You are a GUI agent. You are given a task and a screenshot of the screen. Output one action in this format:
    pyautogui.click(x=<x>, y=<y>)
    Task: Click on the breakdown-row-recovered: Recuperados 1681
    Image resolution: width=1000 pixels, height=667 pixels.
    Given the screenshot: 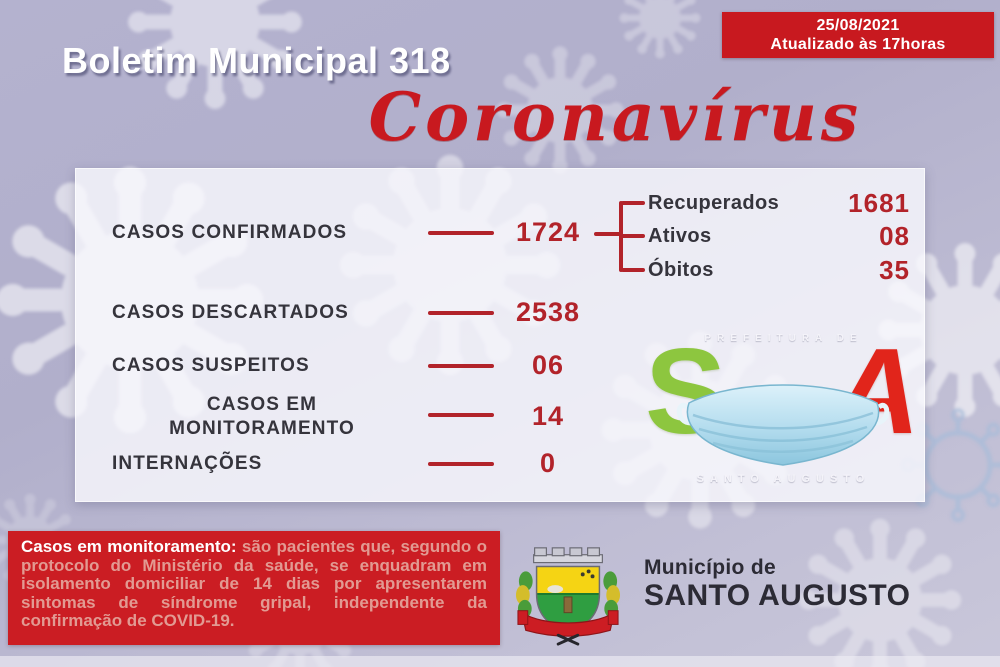 What is the action you would take?
    pyautogui.click(x=779, y=202)
    